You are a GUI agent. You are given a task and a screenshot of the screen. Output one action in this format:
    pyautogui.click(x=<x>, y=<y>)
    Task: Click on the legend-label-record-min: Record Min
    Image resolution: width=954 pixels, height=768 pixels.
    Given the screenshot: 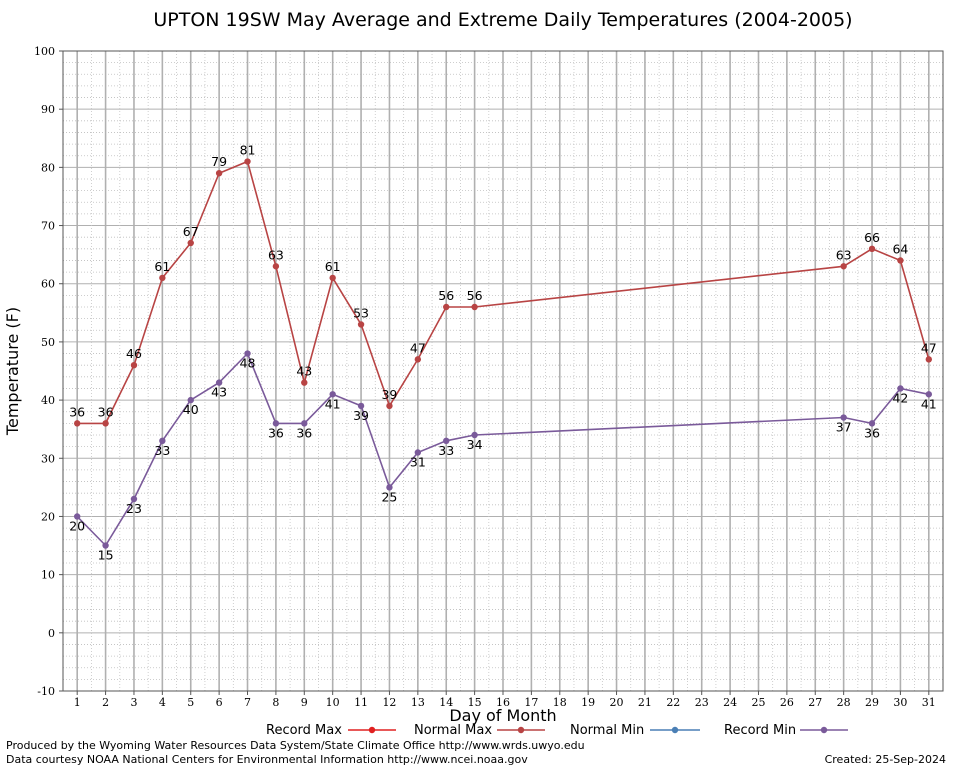 What is the action you would take?
    pyautogui.click(x=760, y=730)
    